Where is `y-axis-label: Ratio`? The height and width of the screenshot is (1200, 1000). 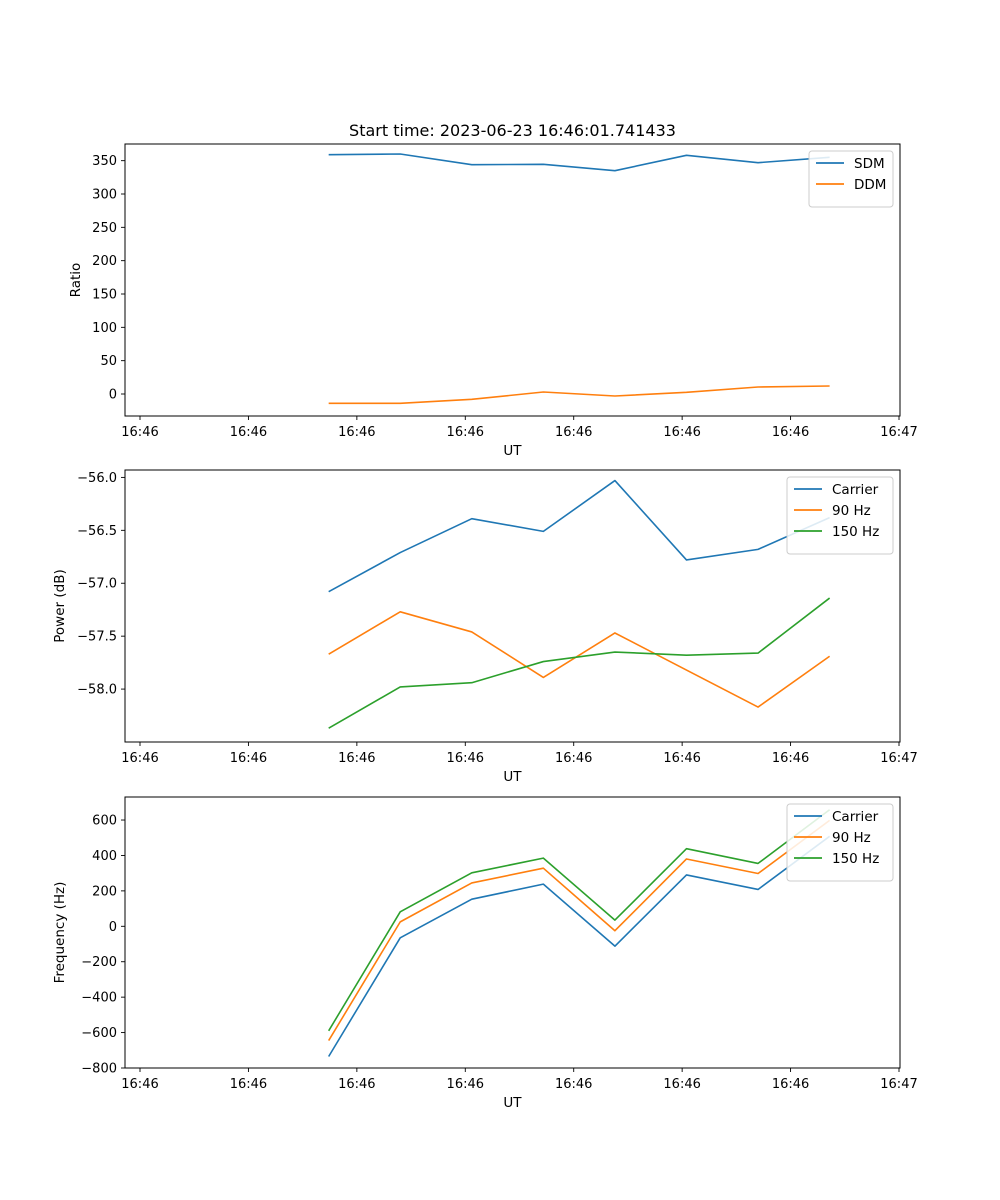 y-axis-label: Ratio is located at coordinates (76, 280).